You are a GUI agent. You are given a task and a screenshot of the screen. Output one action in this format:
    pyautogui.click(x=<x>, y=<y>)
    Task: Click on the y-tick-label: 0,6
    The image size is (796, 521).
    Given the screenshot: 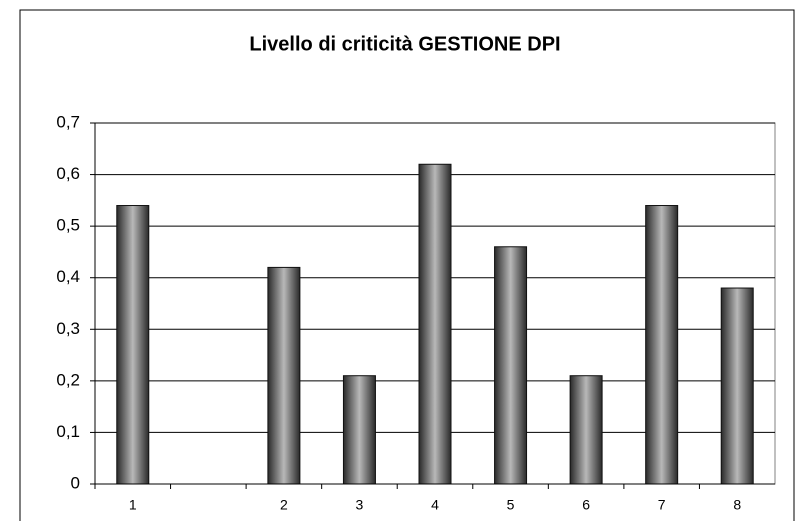 What is the action you would take?
    pyautogui.click(x=68, y=173)
    